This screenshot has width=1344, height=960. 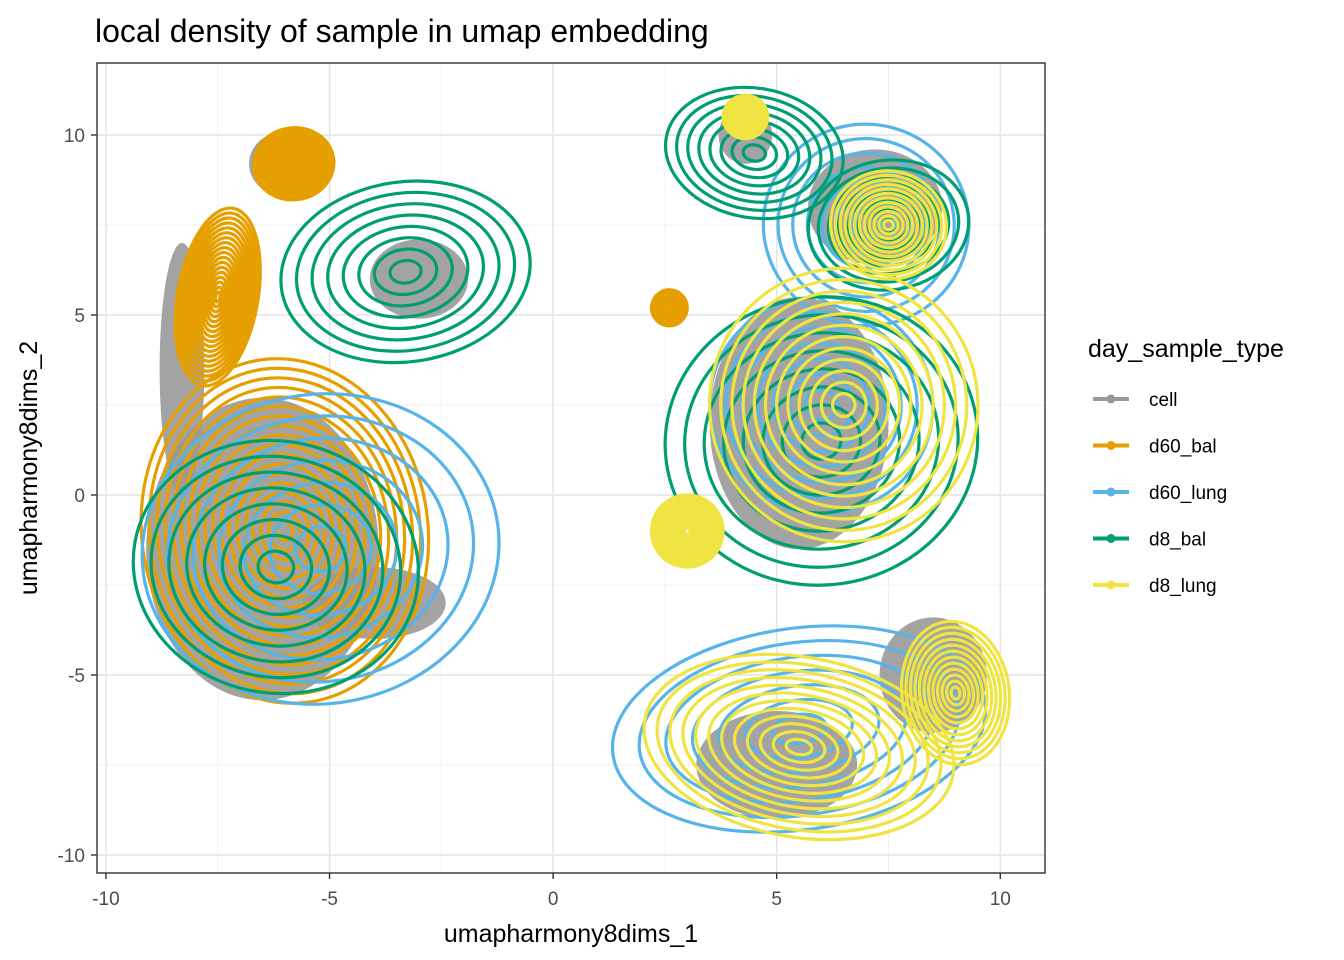 What do you see at coordinates (551, 891) in the screenshot?
I see `x-axis: -10 -5 0 5 10` at bounding box center [551, 891].